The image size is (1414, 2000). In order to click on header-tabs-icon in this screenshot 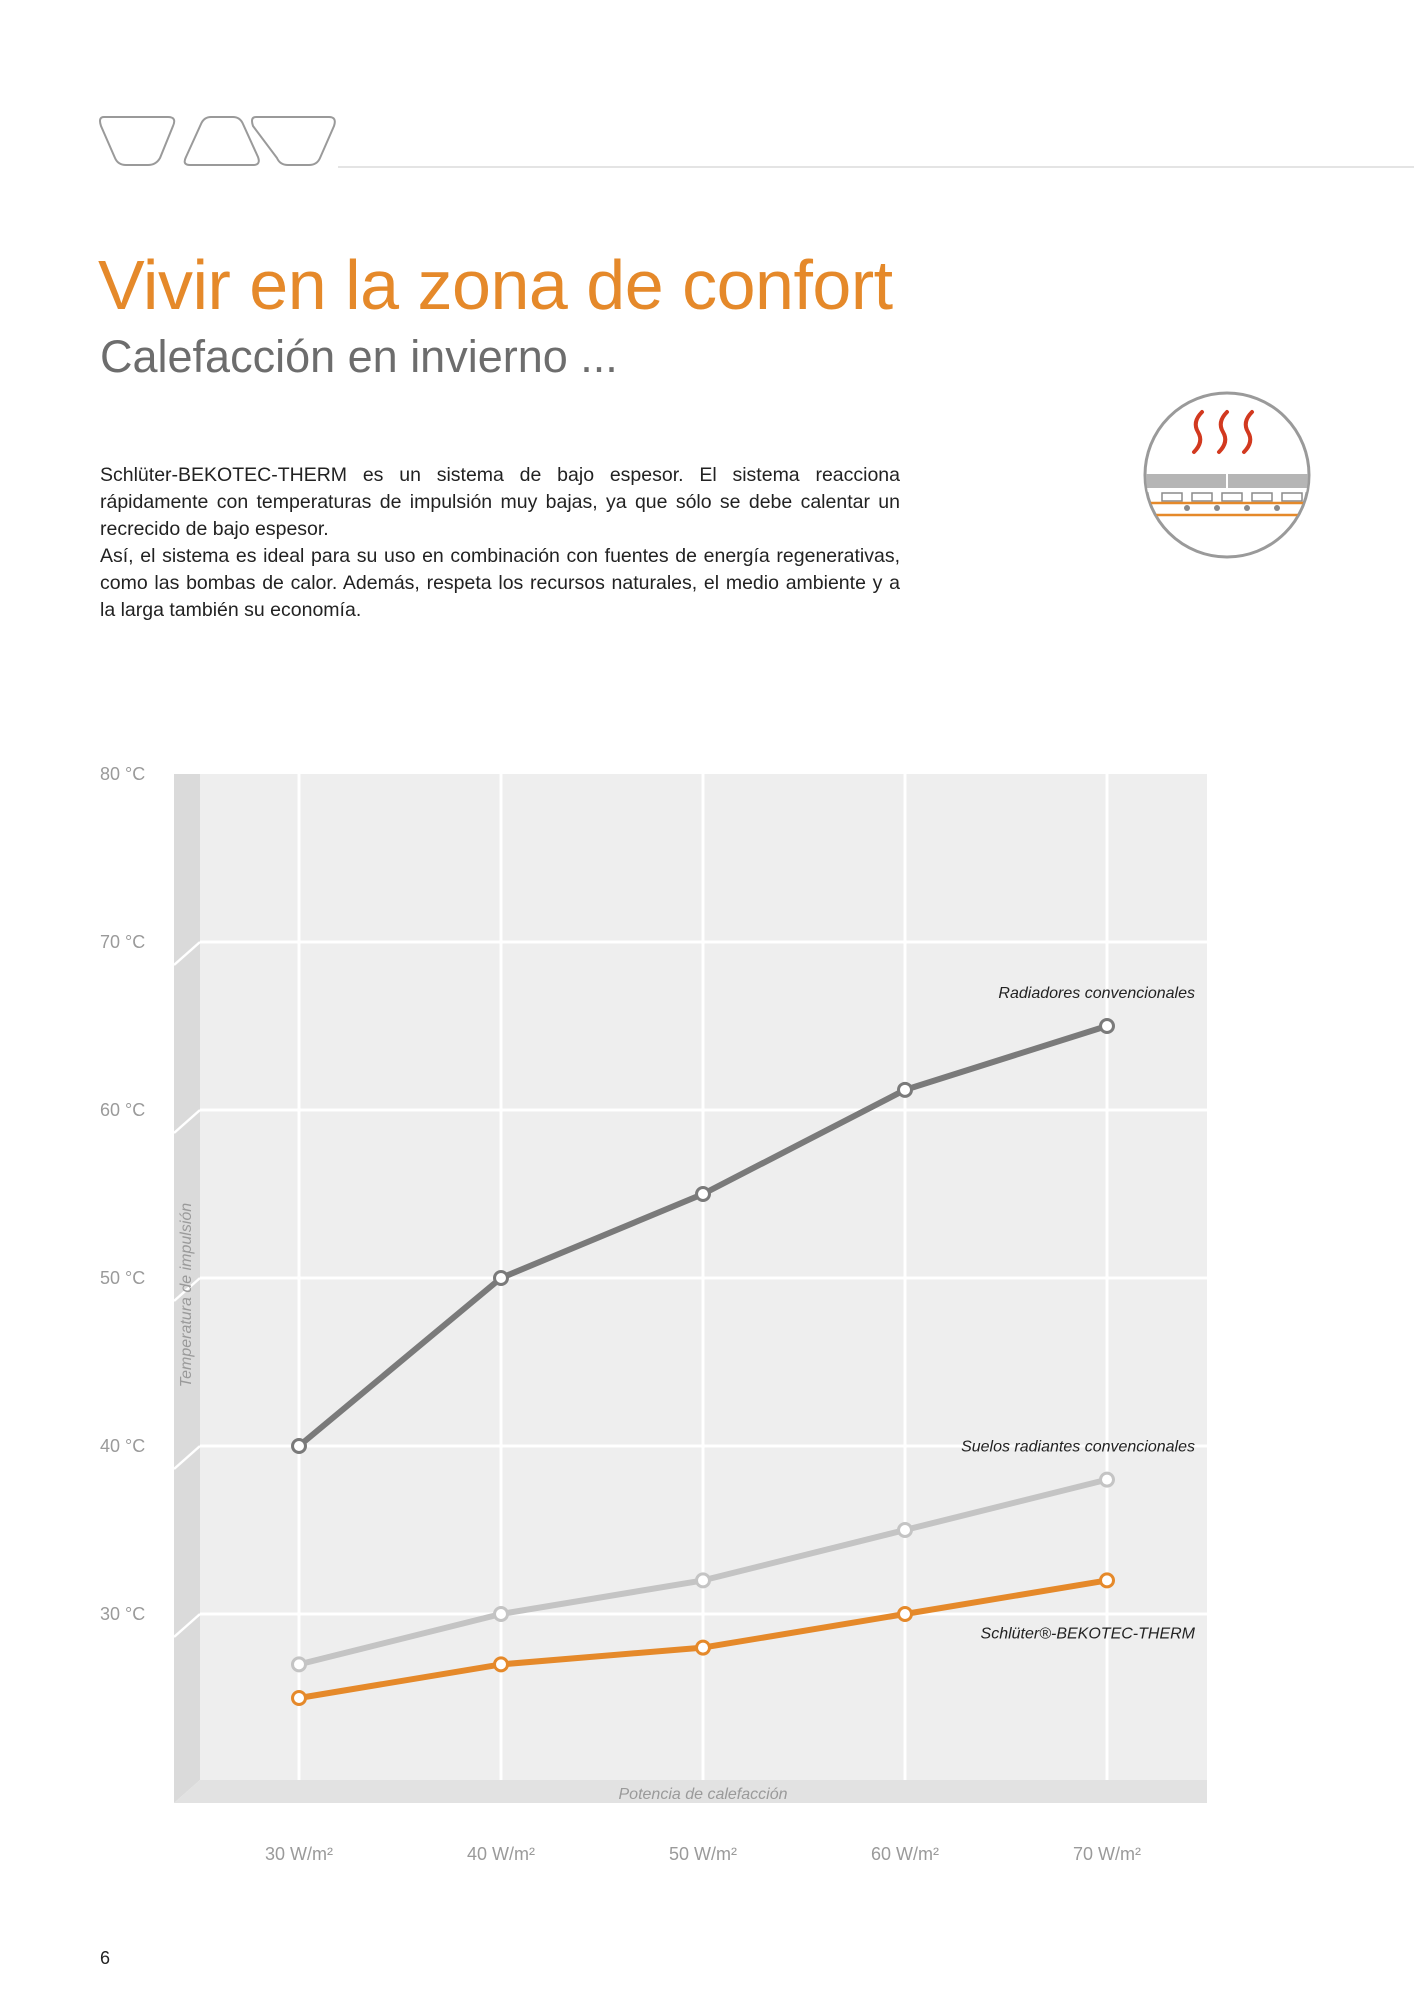, I will do `click(217, 141)`.